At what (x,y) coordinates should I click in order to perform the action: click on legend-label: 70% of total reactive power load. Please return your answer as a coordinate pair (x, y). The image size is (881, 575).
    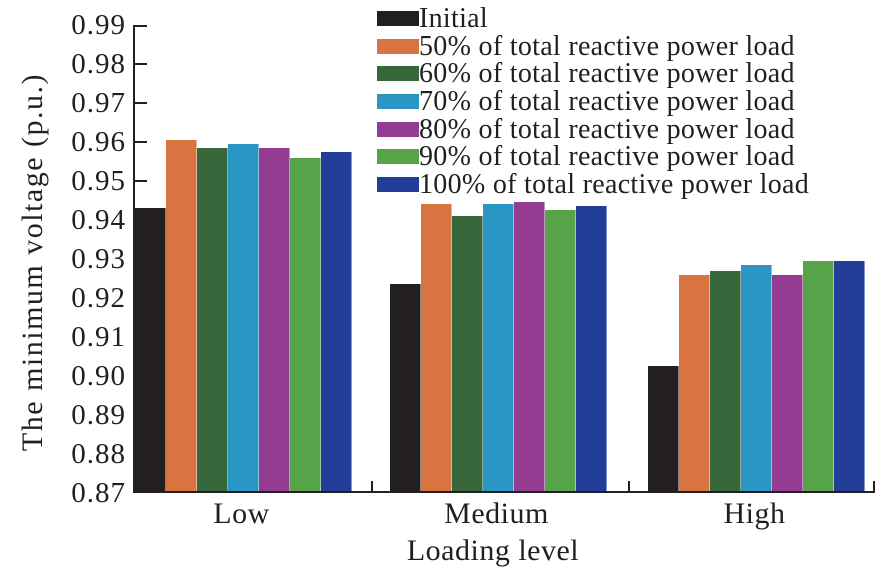
    Looking at the image, I should click on (607, 102).